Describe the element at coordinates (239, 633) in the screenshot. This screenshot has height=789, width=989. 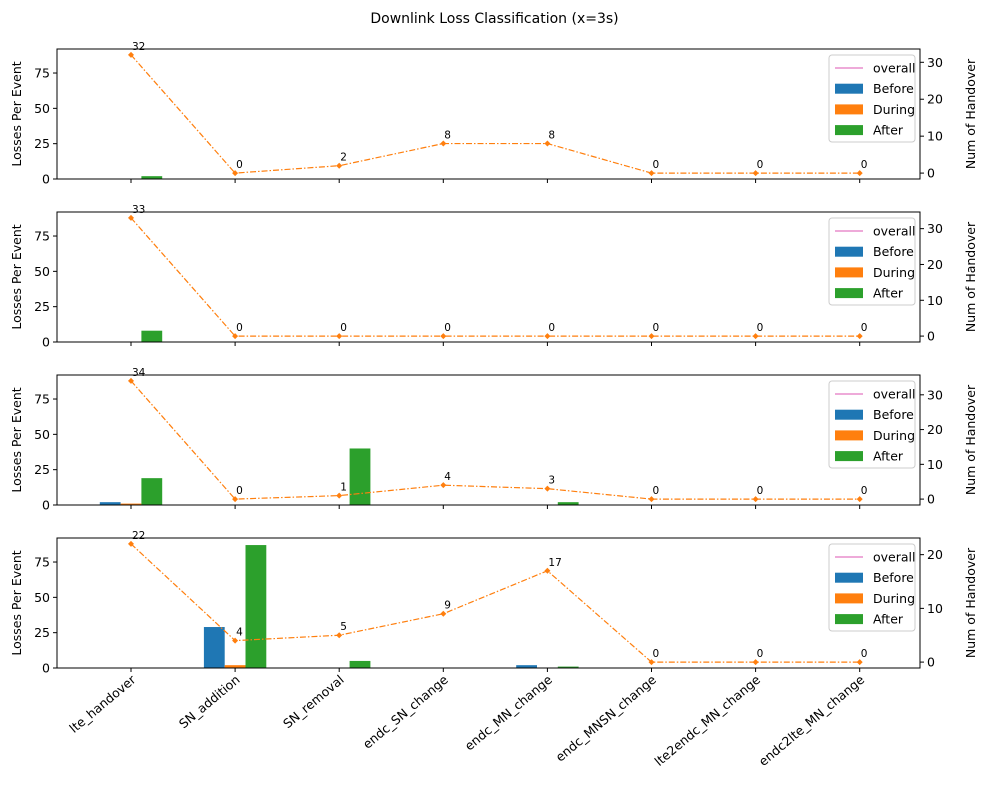
I see `handover-label-SN_addition: 4` at that location.